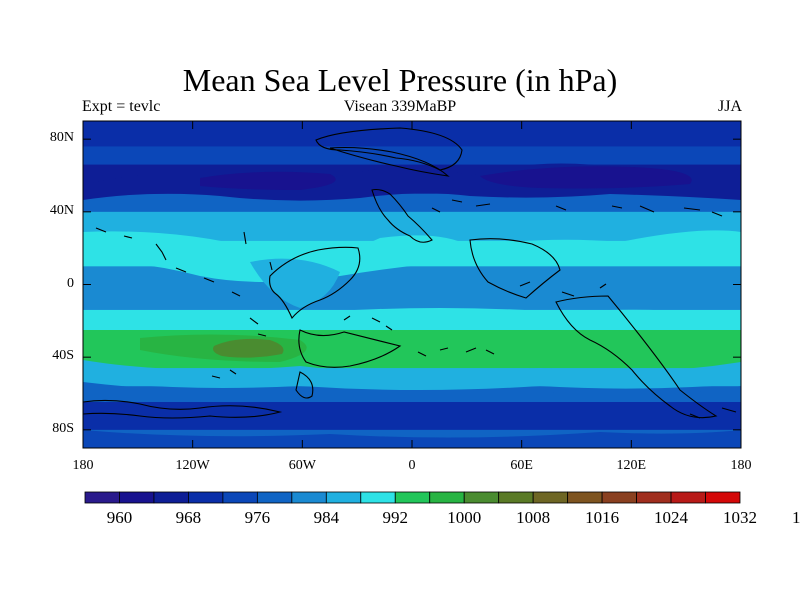  What do you see at coordinates (400, 80) in the screenshot?
I see `map-title: Mean Sea Level Pressure (in hPa)` at bounding box center [400, 80].